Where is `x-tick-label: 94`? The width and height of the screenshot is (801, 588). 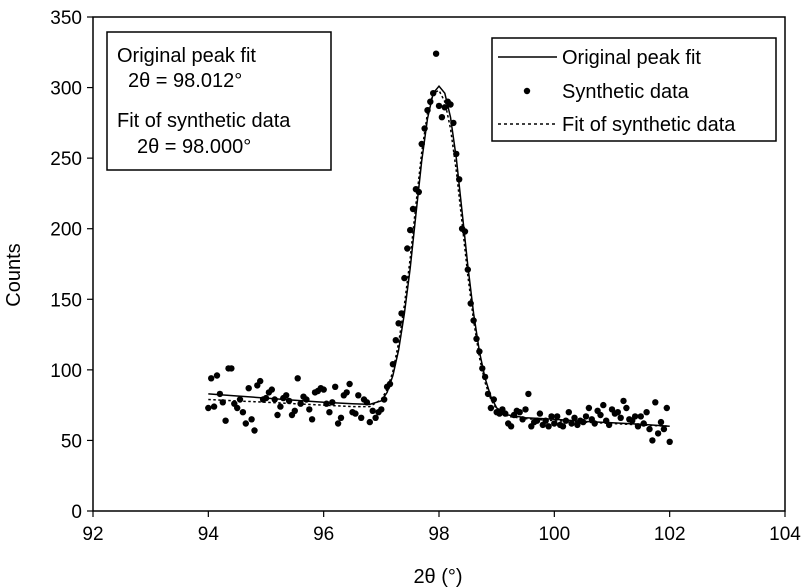 x-tick-label: 94 is located at coordinates (209, 534).